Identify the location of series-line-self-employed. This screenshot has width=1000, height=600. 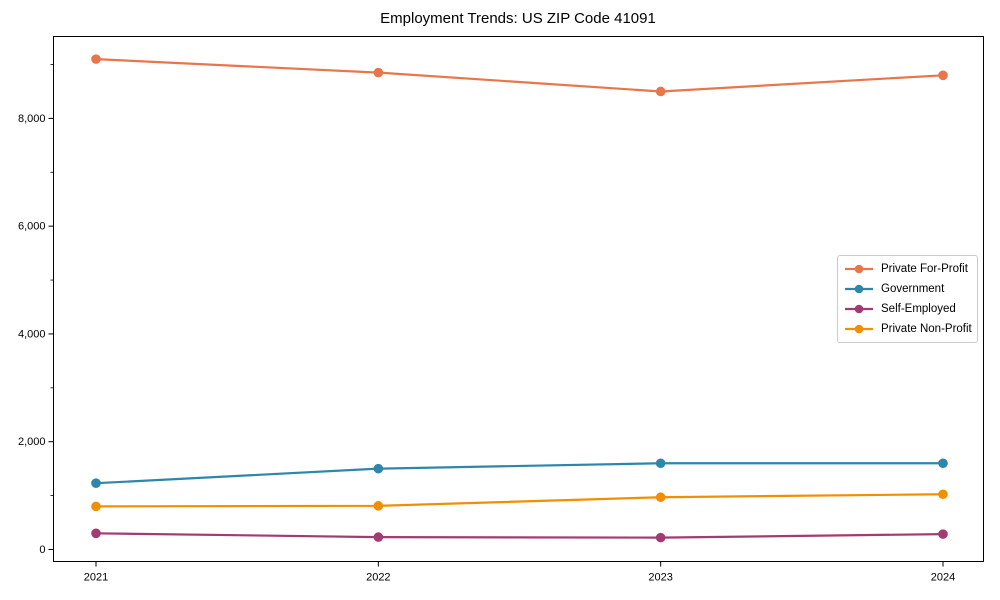
(519, 535).